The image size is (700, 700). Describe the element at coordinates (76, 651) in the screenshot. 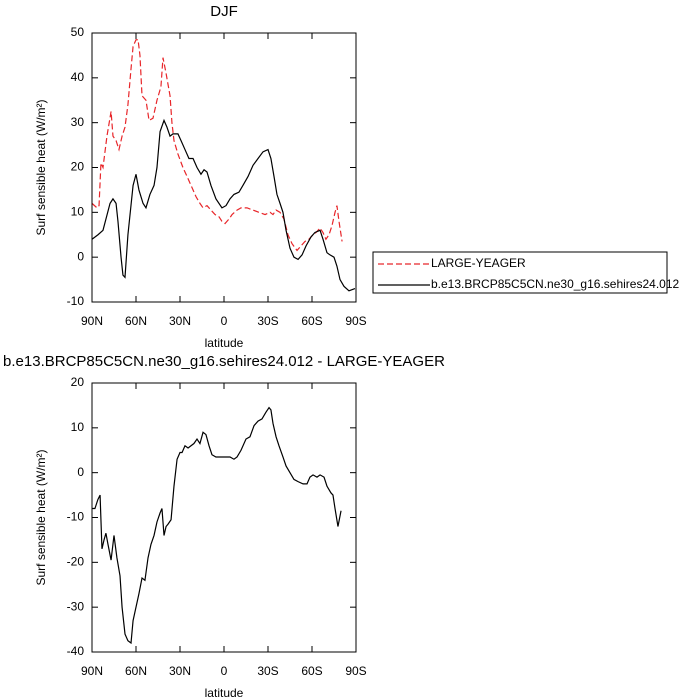

I see `y-tick-label: -40` at that location.